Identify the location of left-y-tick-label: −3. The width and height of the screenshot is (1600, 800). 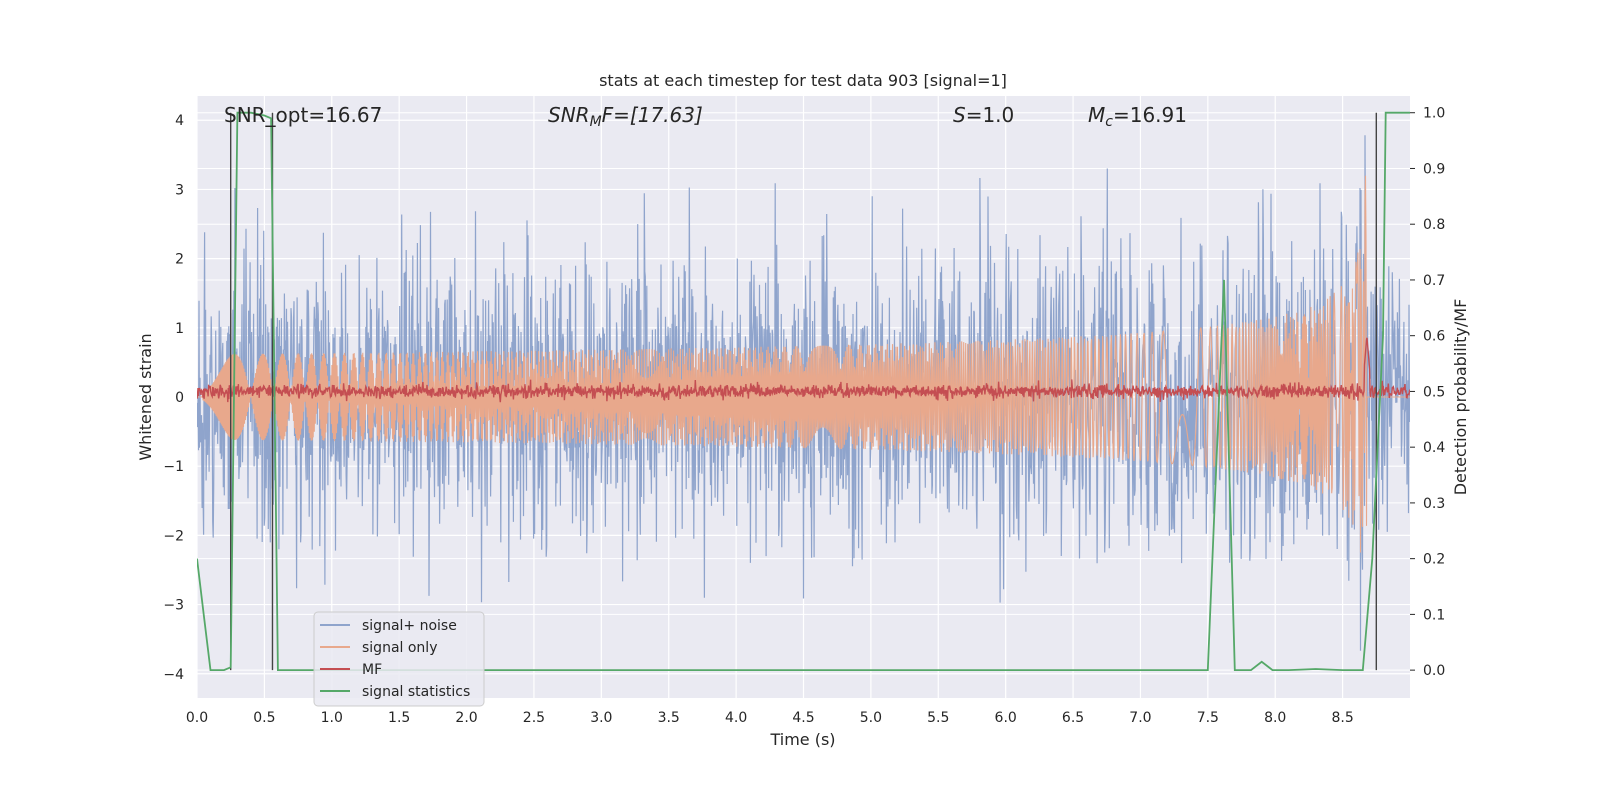
(173, 606).